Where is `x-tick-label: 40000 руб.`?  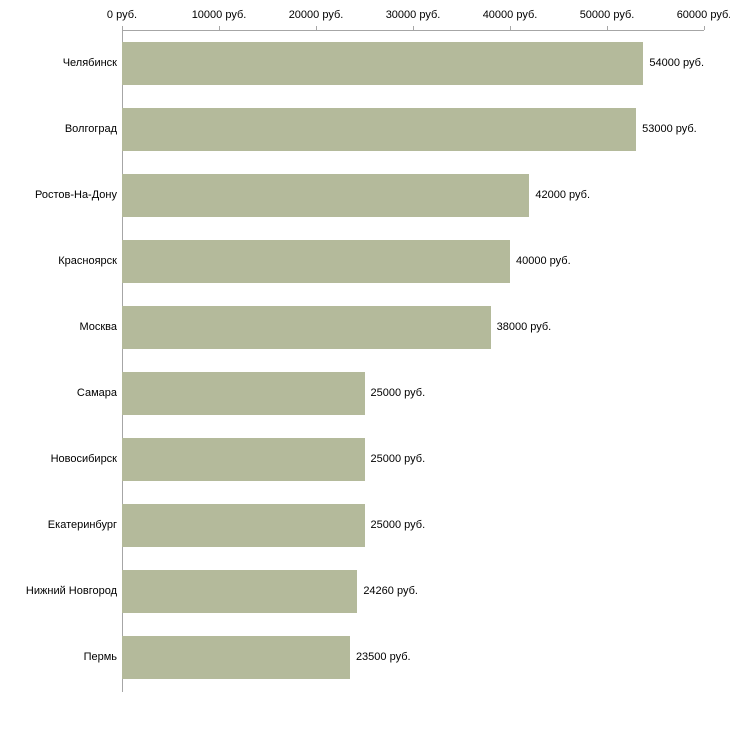
x-tick-label: 40000 руб. is located at coordinates (510, 15).